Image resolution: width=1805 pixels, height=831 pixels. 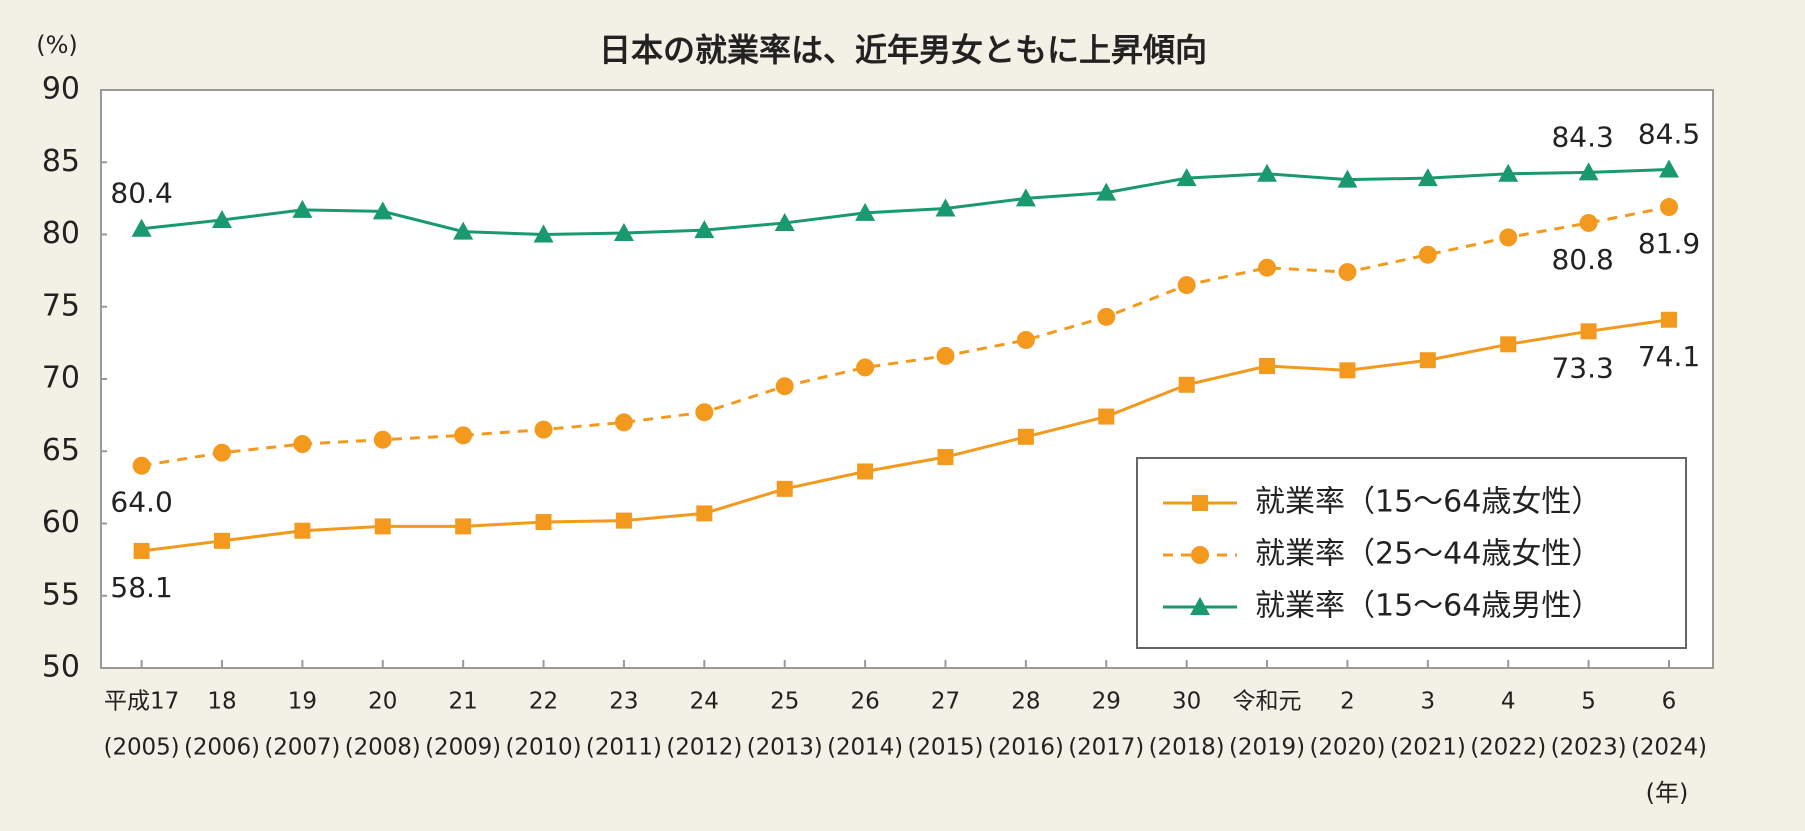 What do you see at coordinates (784, 702) in the screenshot?
I see `x-tick-label: 25` at bounding box center [784, 702].